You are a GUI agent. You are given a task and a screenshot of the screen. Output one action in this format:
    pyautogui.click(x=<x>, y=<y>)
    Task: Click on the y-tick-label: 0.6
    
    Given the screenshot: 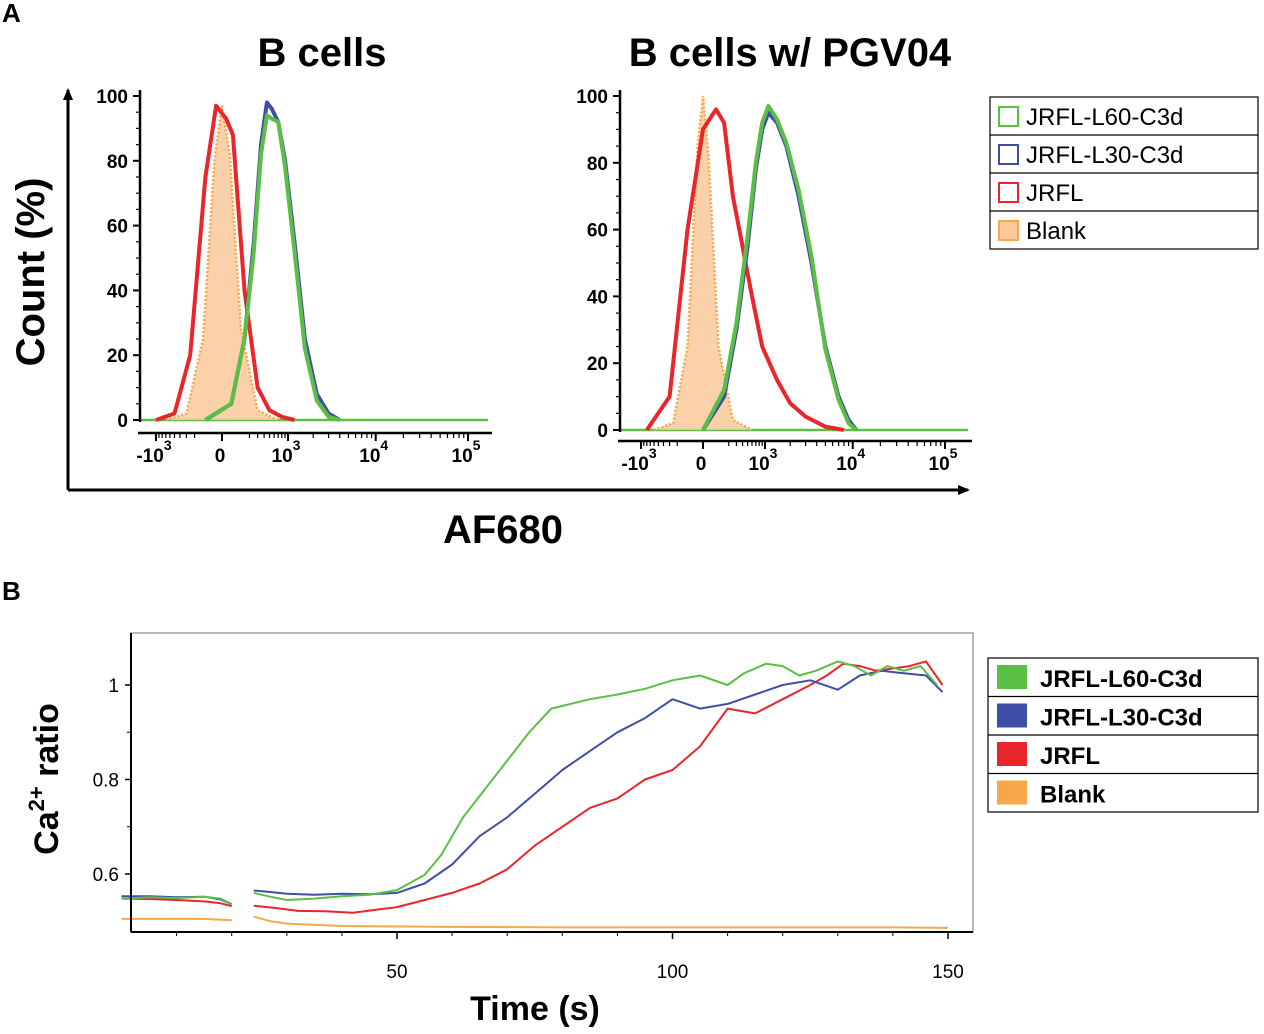 What is the action you would take?
    pyautogui.click(x=106, y=875)
    